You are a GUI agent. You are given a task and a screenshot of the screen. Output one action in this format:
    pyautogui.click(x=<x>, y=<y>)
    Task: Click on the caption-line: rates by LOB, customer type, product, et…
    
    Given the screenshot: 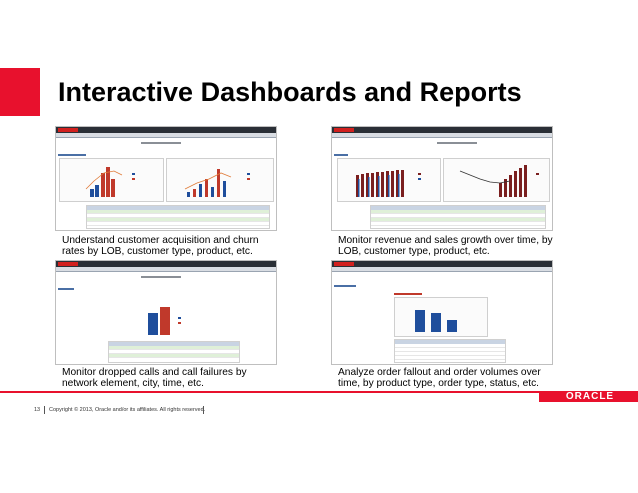 What is the action you would take?
    pyautogui.click(x=157, y=251)
    